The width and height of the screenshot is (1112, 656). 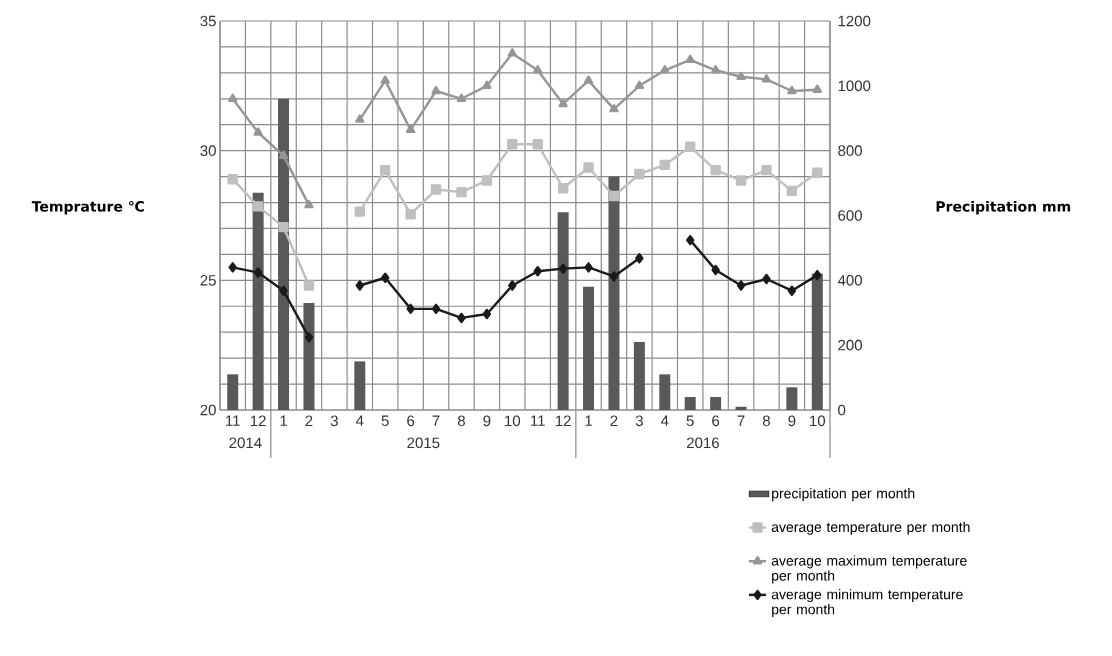 What do you see at coordinates (870, 528) in the screenshot?
I see `legend-label: average temperature per month` at bounding box center [870, 528].